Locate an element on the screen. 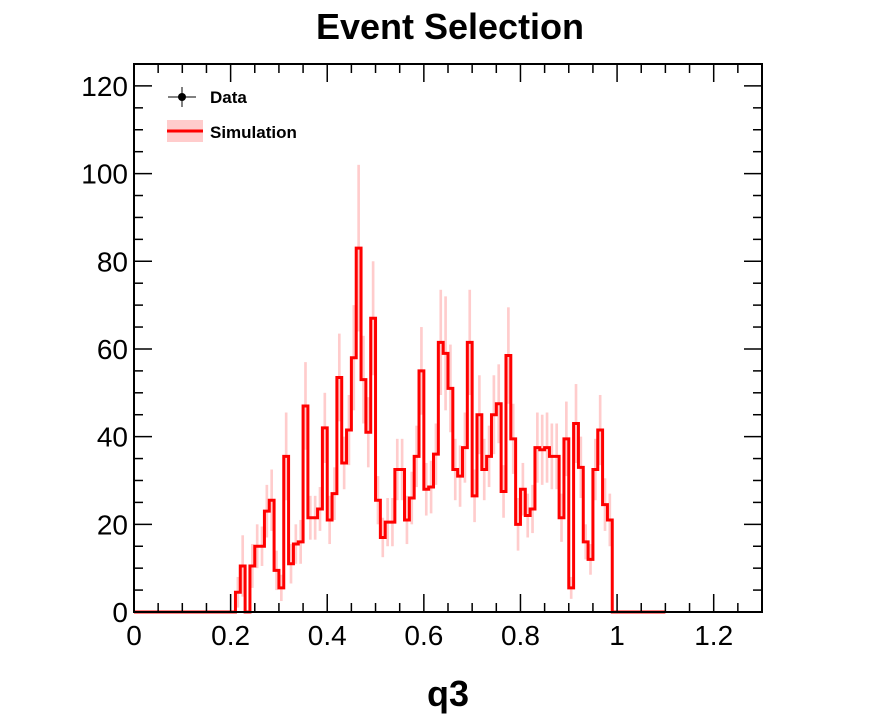  y-tick-label: 40 is located at coordinates (112, 437).